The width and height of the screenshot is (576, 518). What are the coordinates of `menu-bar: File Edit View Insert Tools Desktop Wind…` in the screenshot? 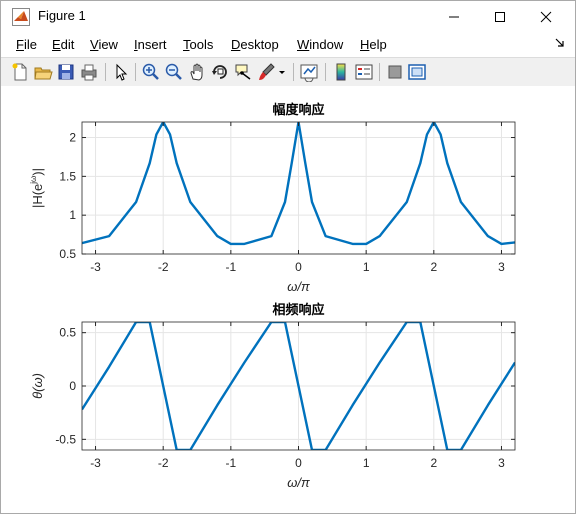 It's located at (288, 45).